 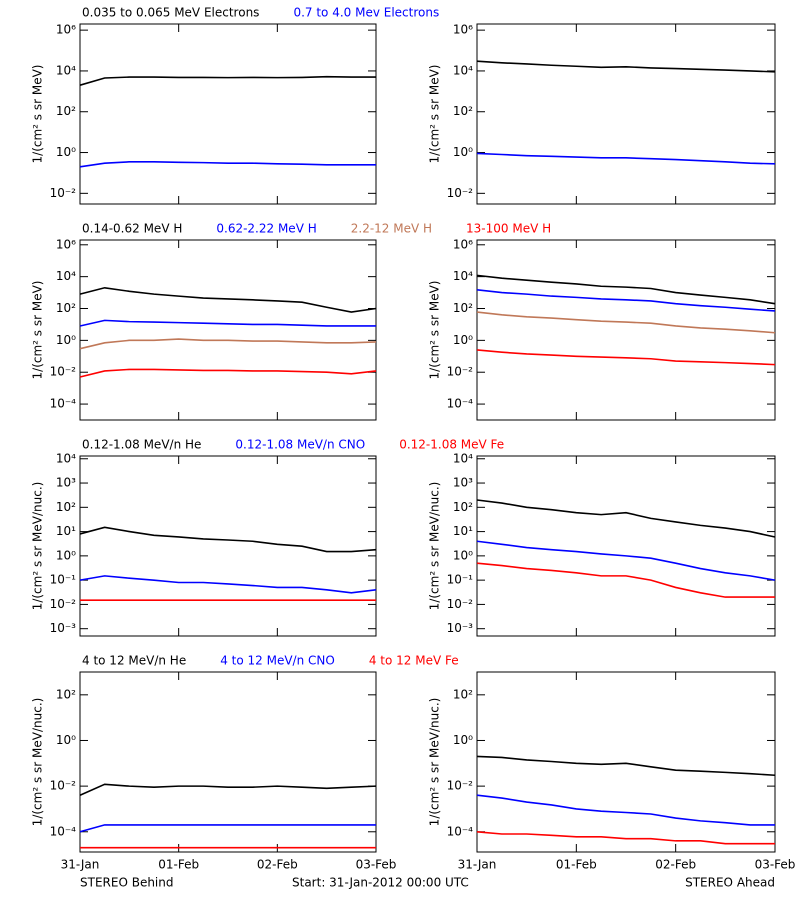 I want to click on legend-entry: 0.12-1.08 MeV/n He, so click(x=141, y=445).